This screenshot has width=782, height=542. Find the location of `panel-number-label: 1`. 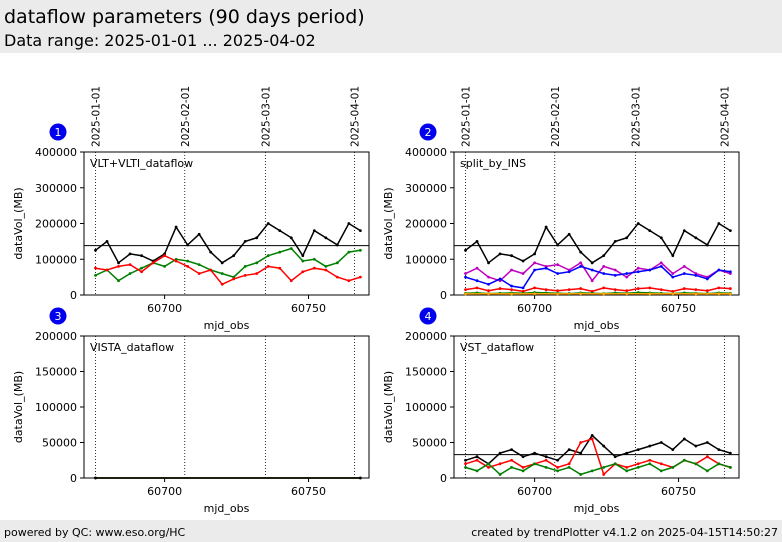

panel-number-label: 1 is located at coordinates (58, 132).